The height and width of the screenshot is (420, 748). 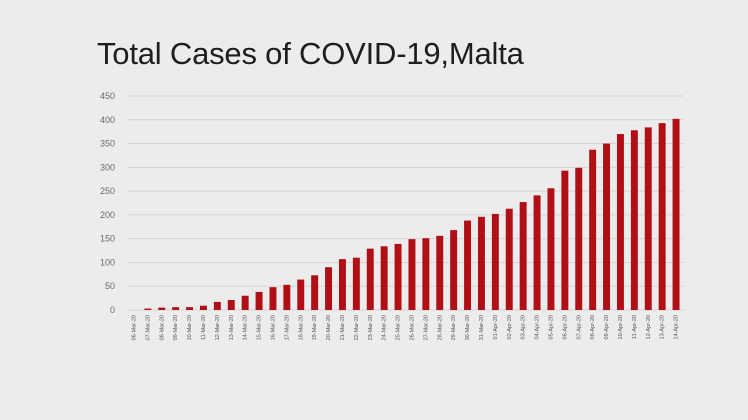 What do you see at coordinates (232, 327) in the screenshot?
I see `x-tick-label: 13-Mar-20` at bounding box center [232, 327].